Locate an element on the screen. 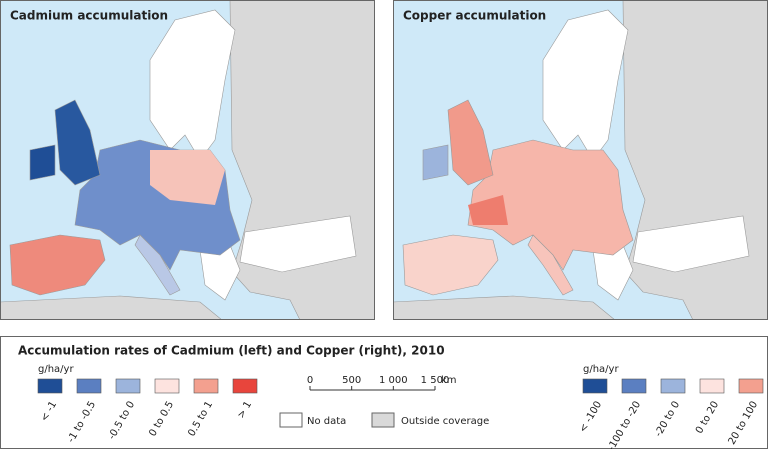 The height and width of the screenshot is (453, 768). no-data-label: No data is located at coordinates (326, 421).